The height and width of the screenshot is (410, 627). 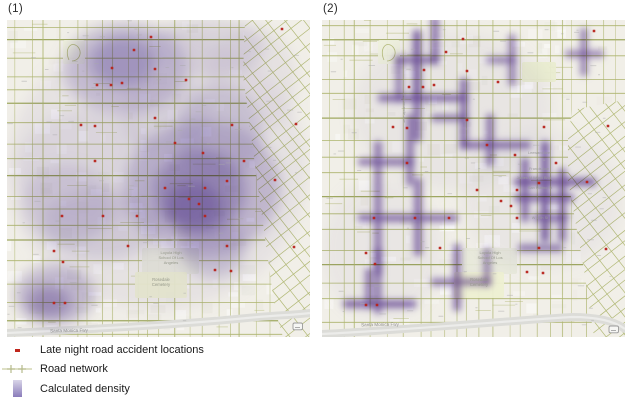 I want to click on legend-item-road-network: Road network, so click(x=160, y=369).